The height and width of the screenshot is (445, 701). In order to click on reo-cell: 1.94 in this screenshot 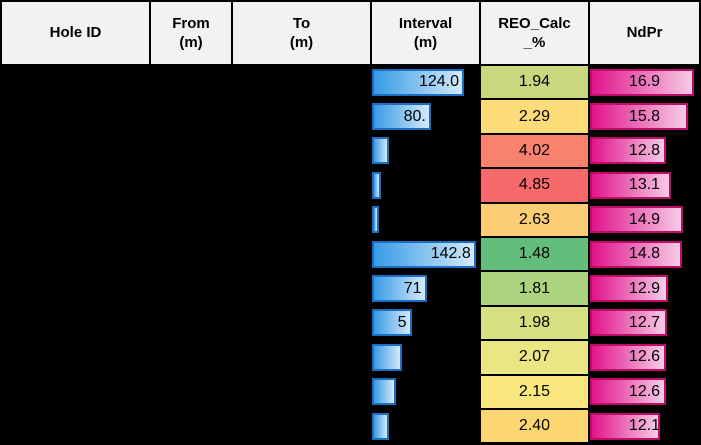, I will do `click(534, 82)`.